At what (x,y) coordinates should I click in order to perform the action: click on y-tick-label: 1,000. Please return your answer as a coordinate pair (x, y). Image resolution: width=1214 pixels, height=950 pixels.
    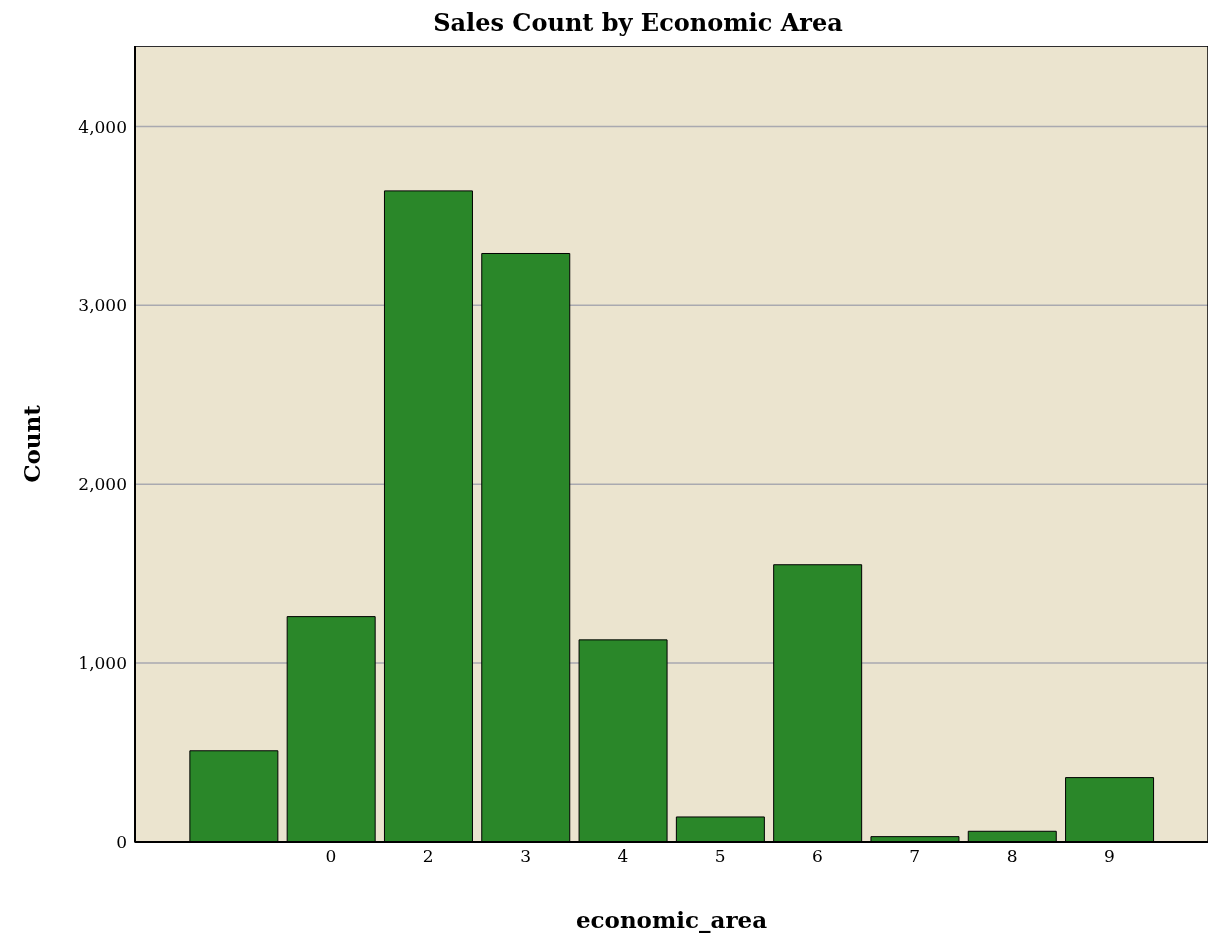
    Looking at the image, I should click on (102, 663).